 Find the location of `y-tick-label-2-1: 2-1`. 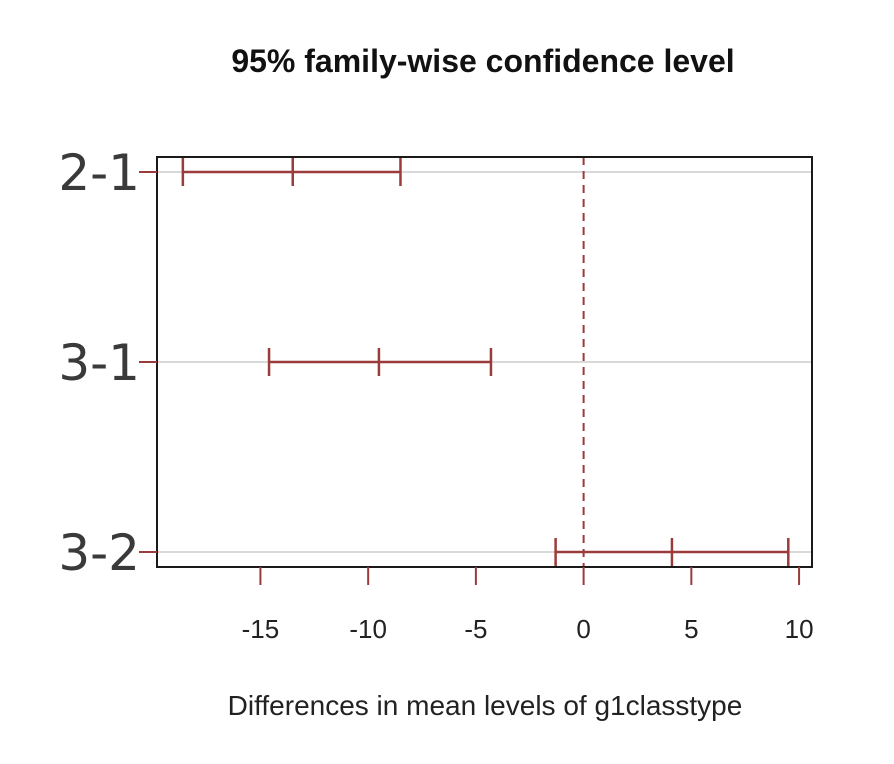

y-tick-label-2-1: 2-1 is located at coordinates (99, 173).